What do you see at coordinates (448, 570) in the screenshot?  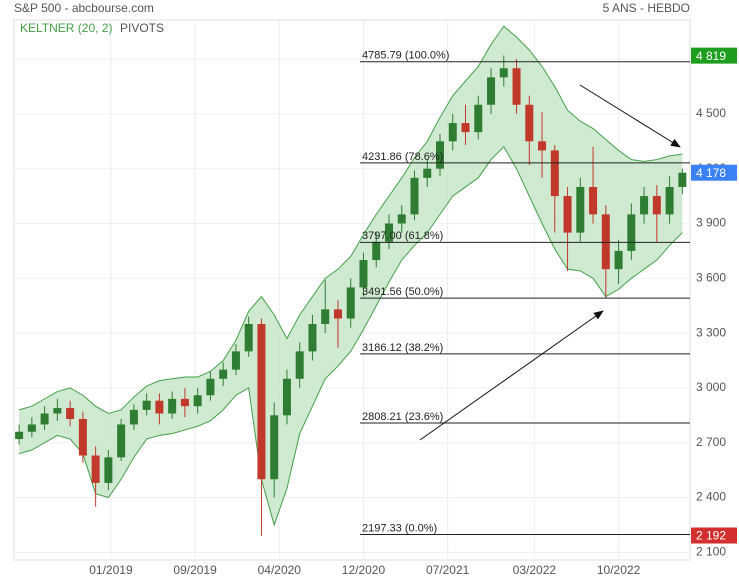 I see `x-tick-label: 07/2021` at bounding box center [448, 570].